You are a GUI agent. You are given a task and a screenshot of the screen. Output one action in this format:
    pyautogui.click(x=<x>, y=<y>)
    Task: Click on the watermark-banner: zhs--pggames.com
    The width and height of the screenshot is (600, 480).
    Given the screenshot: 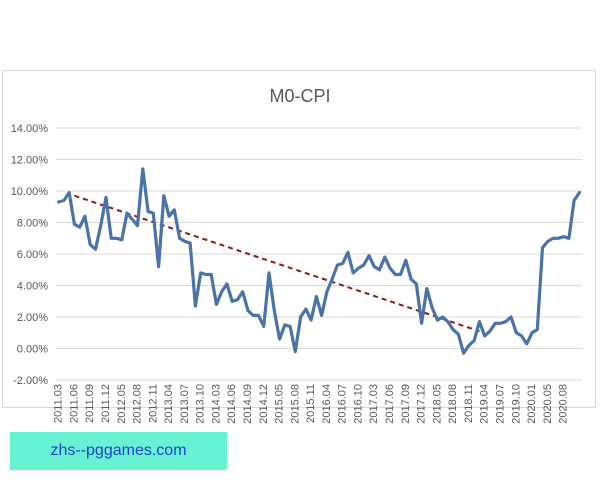 What is the action you would take?
    pyautogui.click(x=118, y=451)
    